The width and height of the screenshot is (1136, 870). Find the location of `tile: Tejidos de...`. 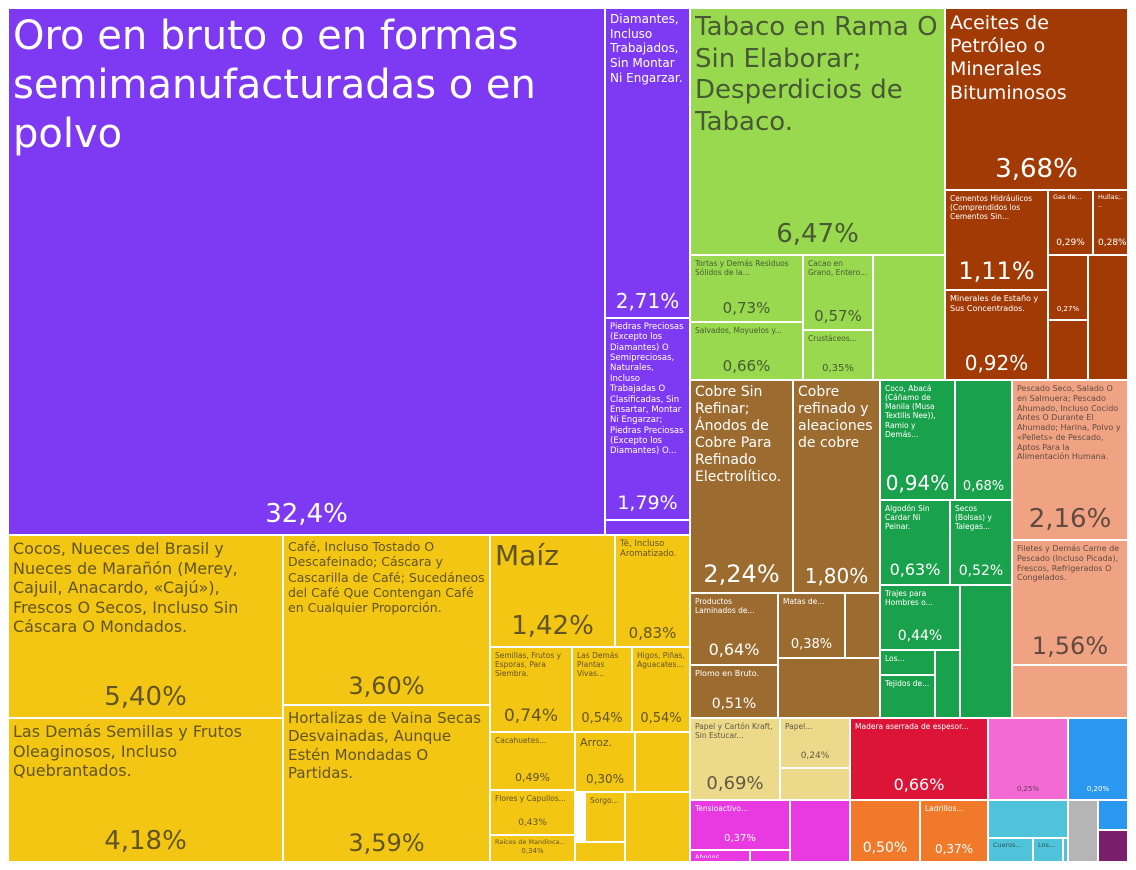

tile: Tejidos de... is located at coordinates (907, 696).